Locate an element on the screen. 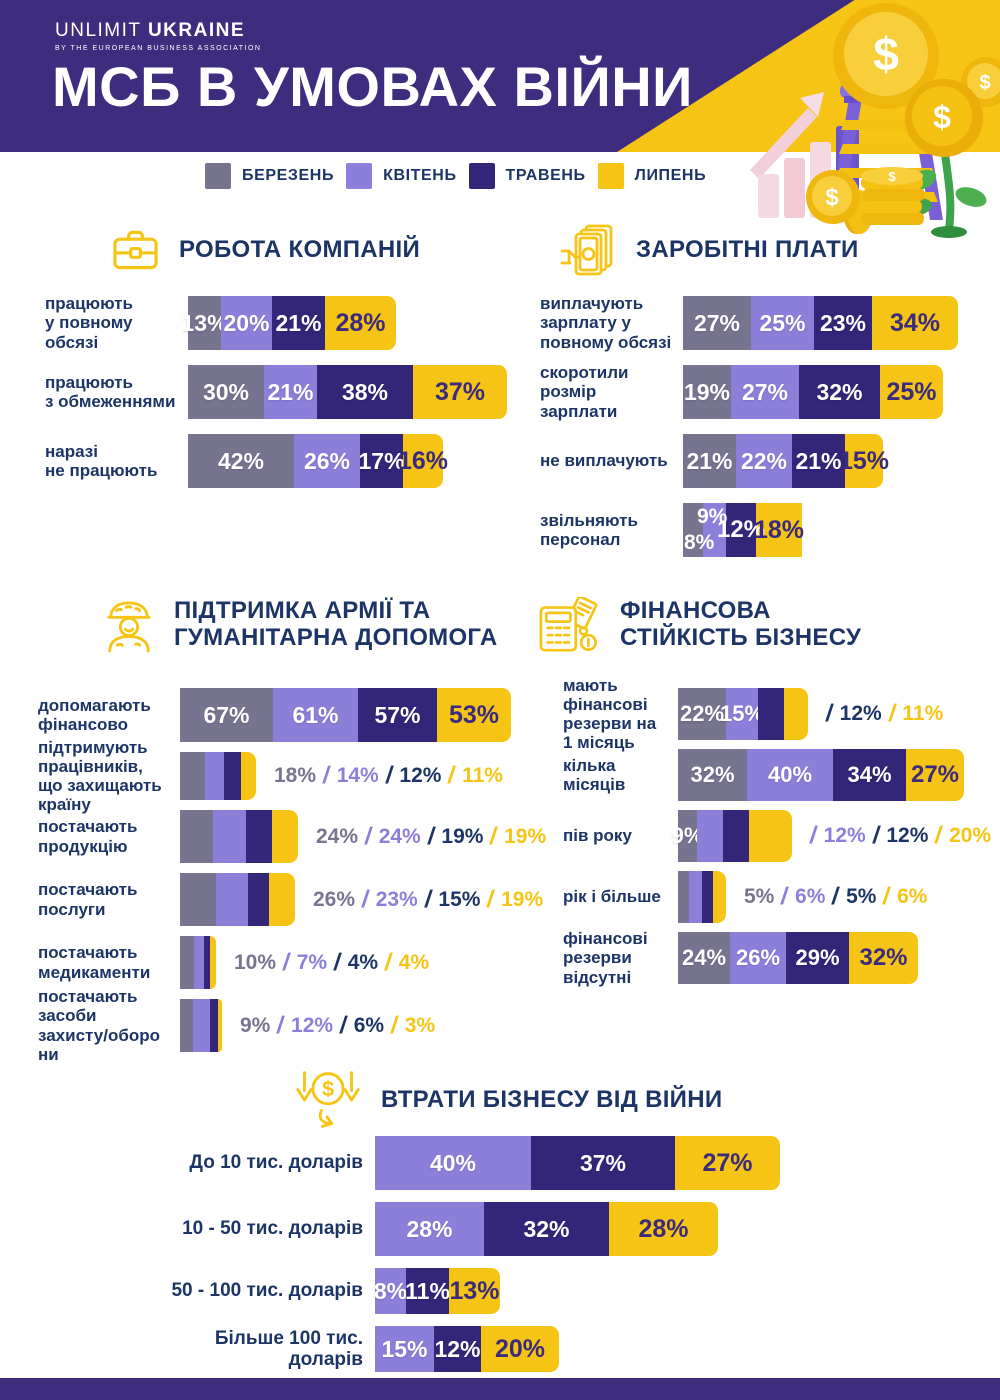  section-header: ПІДТРИМКА АРМІЇ ТА ГУМАНІТАРНА ДОПОМОГА is located at coordinates (288, 625).